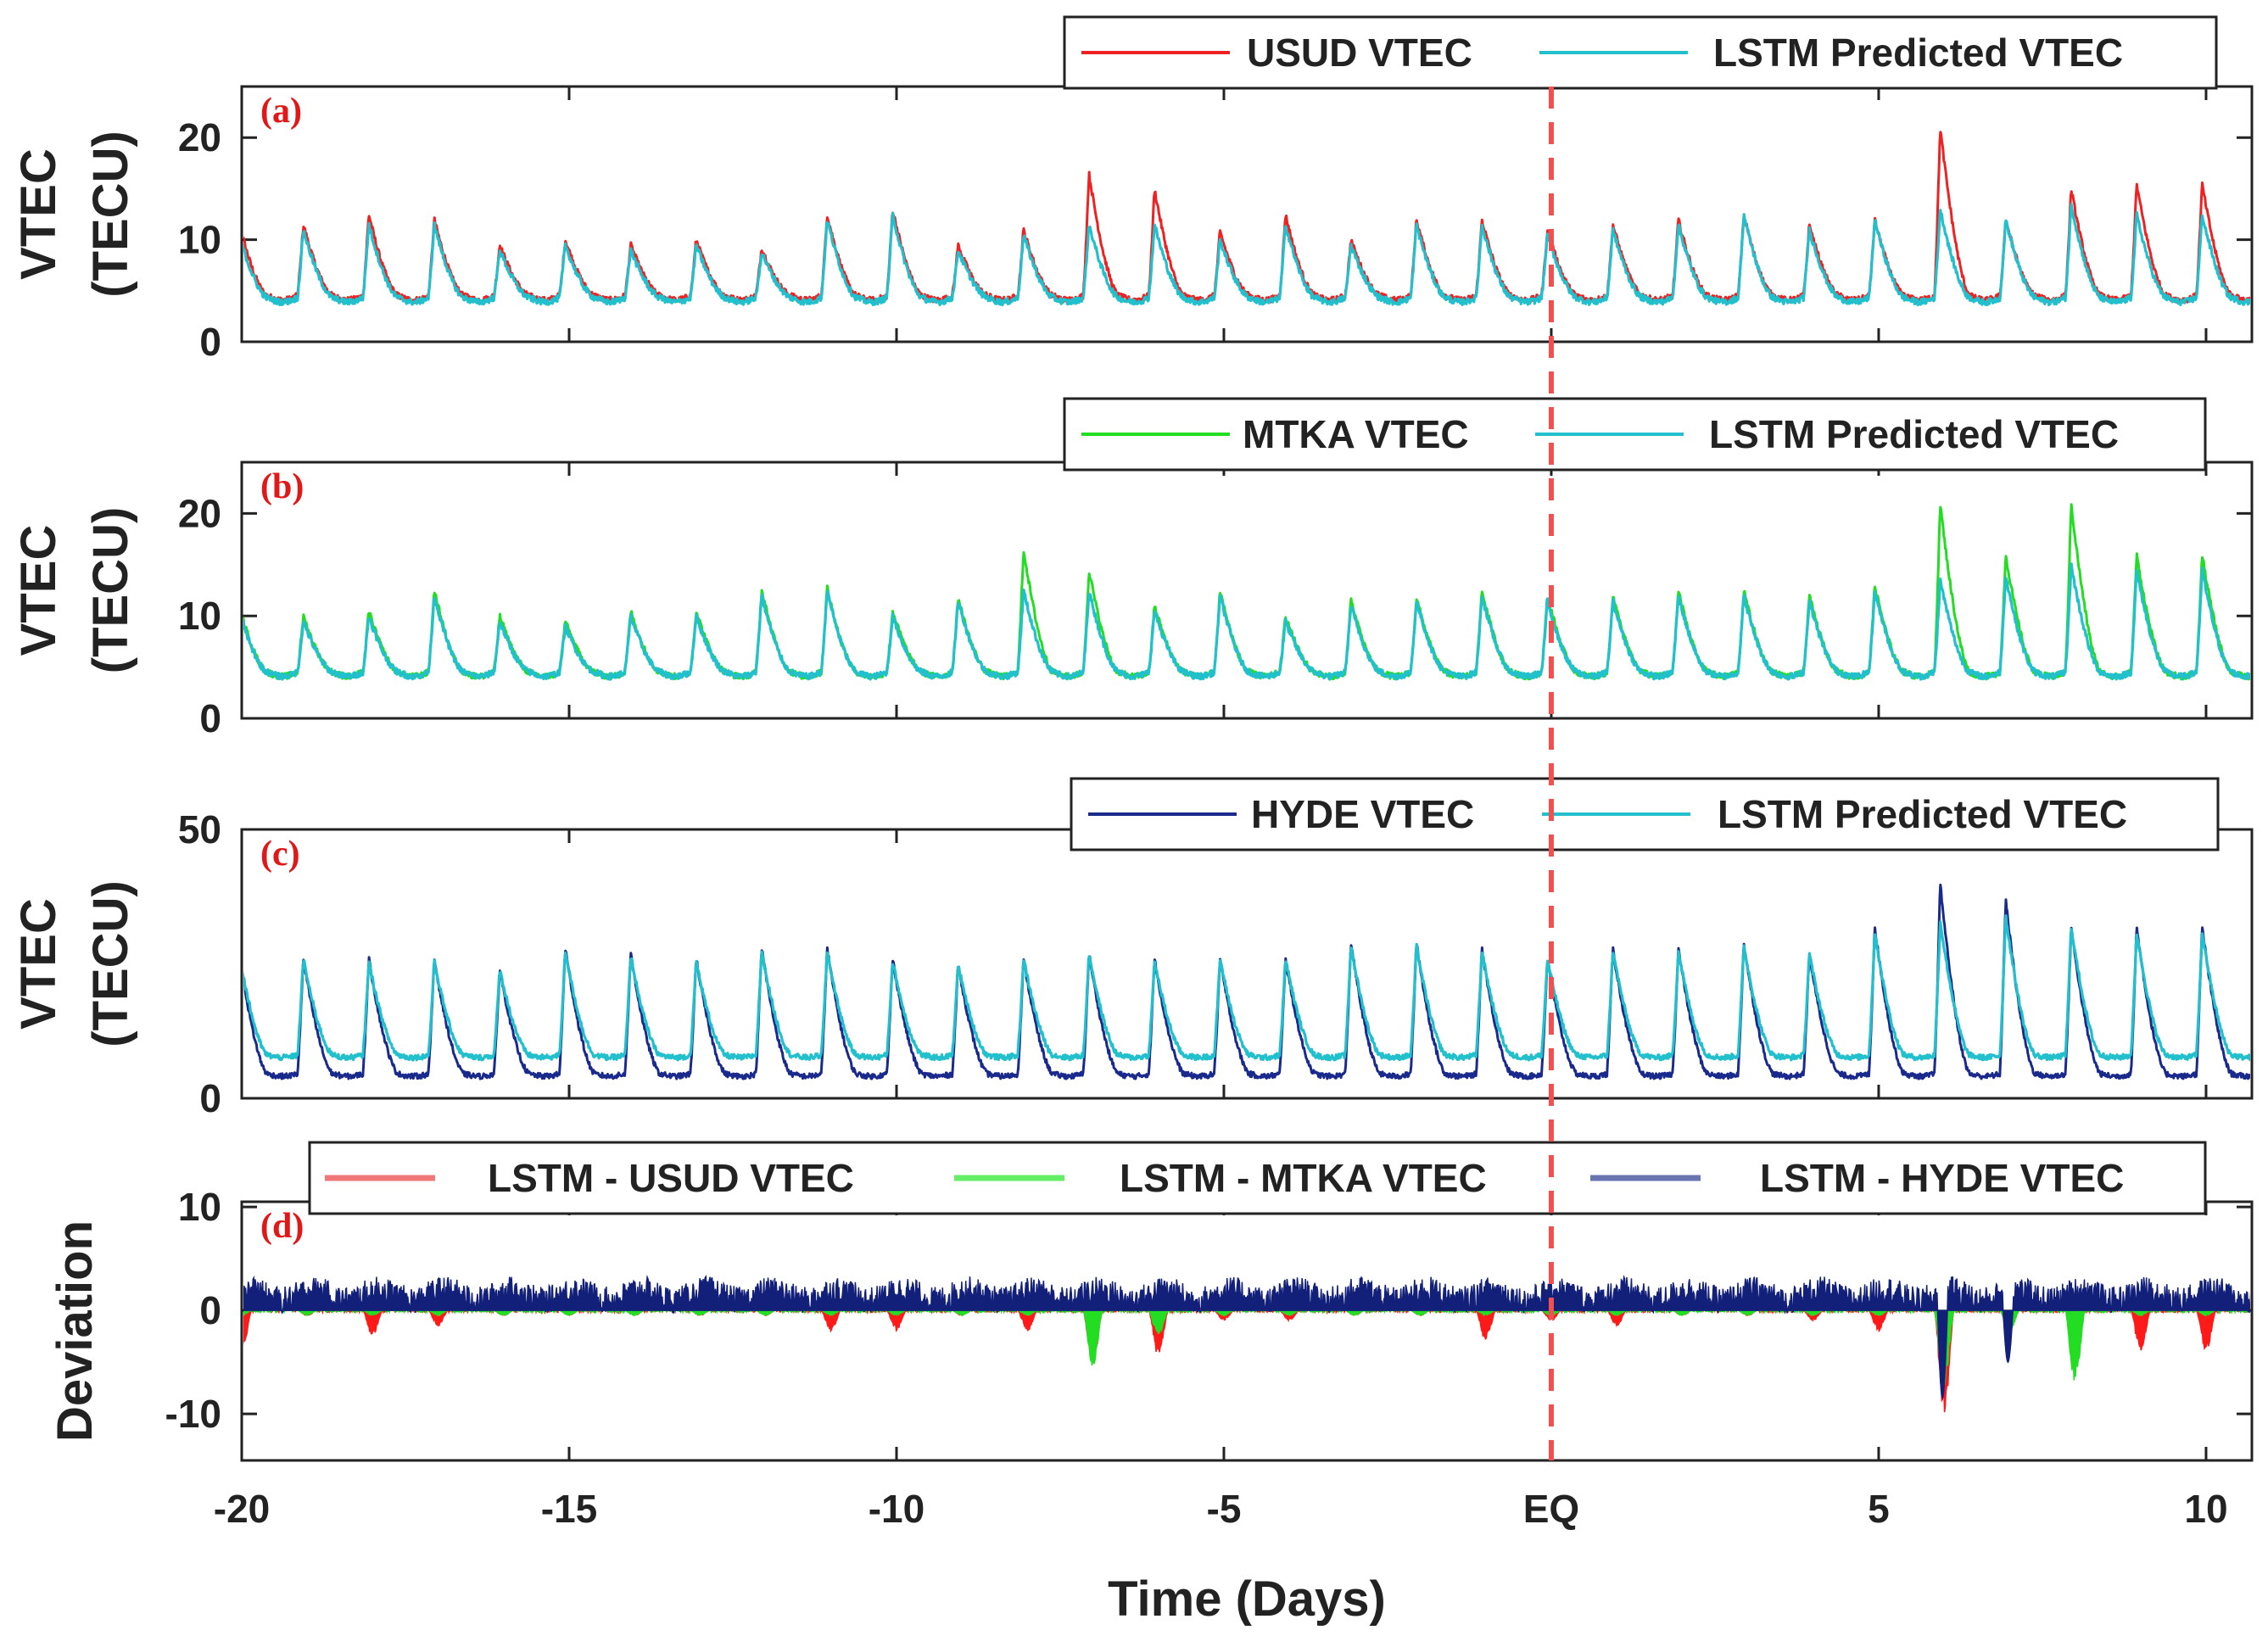 The image size is (2268, 1647). Describe the element at coordinates (1359, 53) in the screenshot. I see `legend-label-a-0: USUD VTEC` at that location.